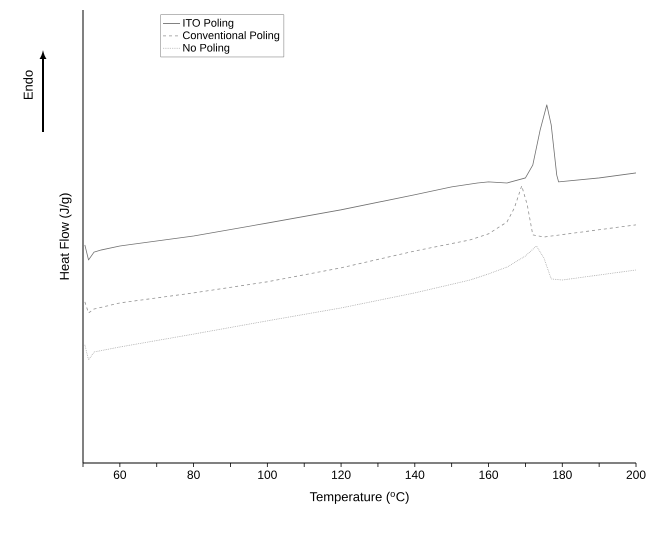  Describe the element at coordinates (415, 474) in the screenshot. I see `x-tick-label: 140` at that location.